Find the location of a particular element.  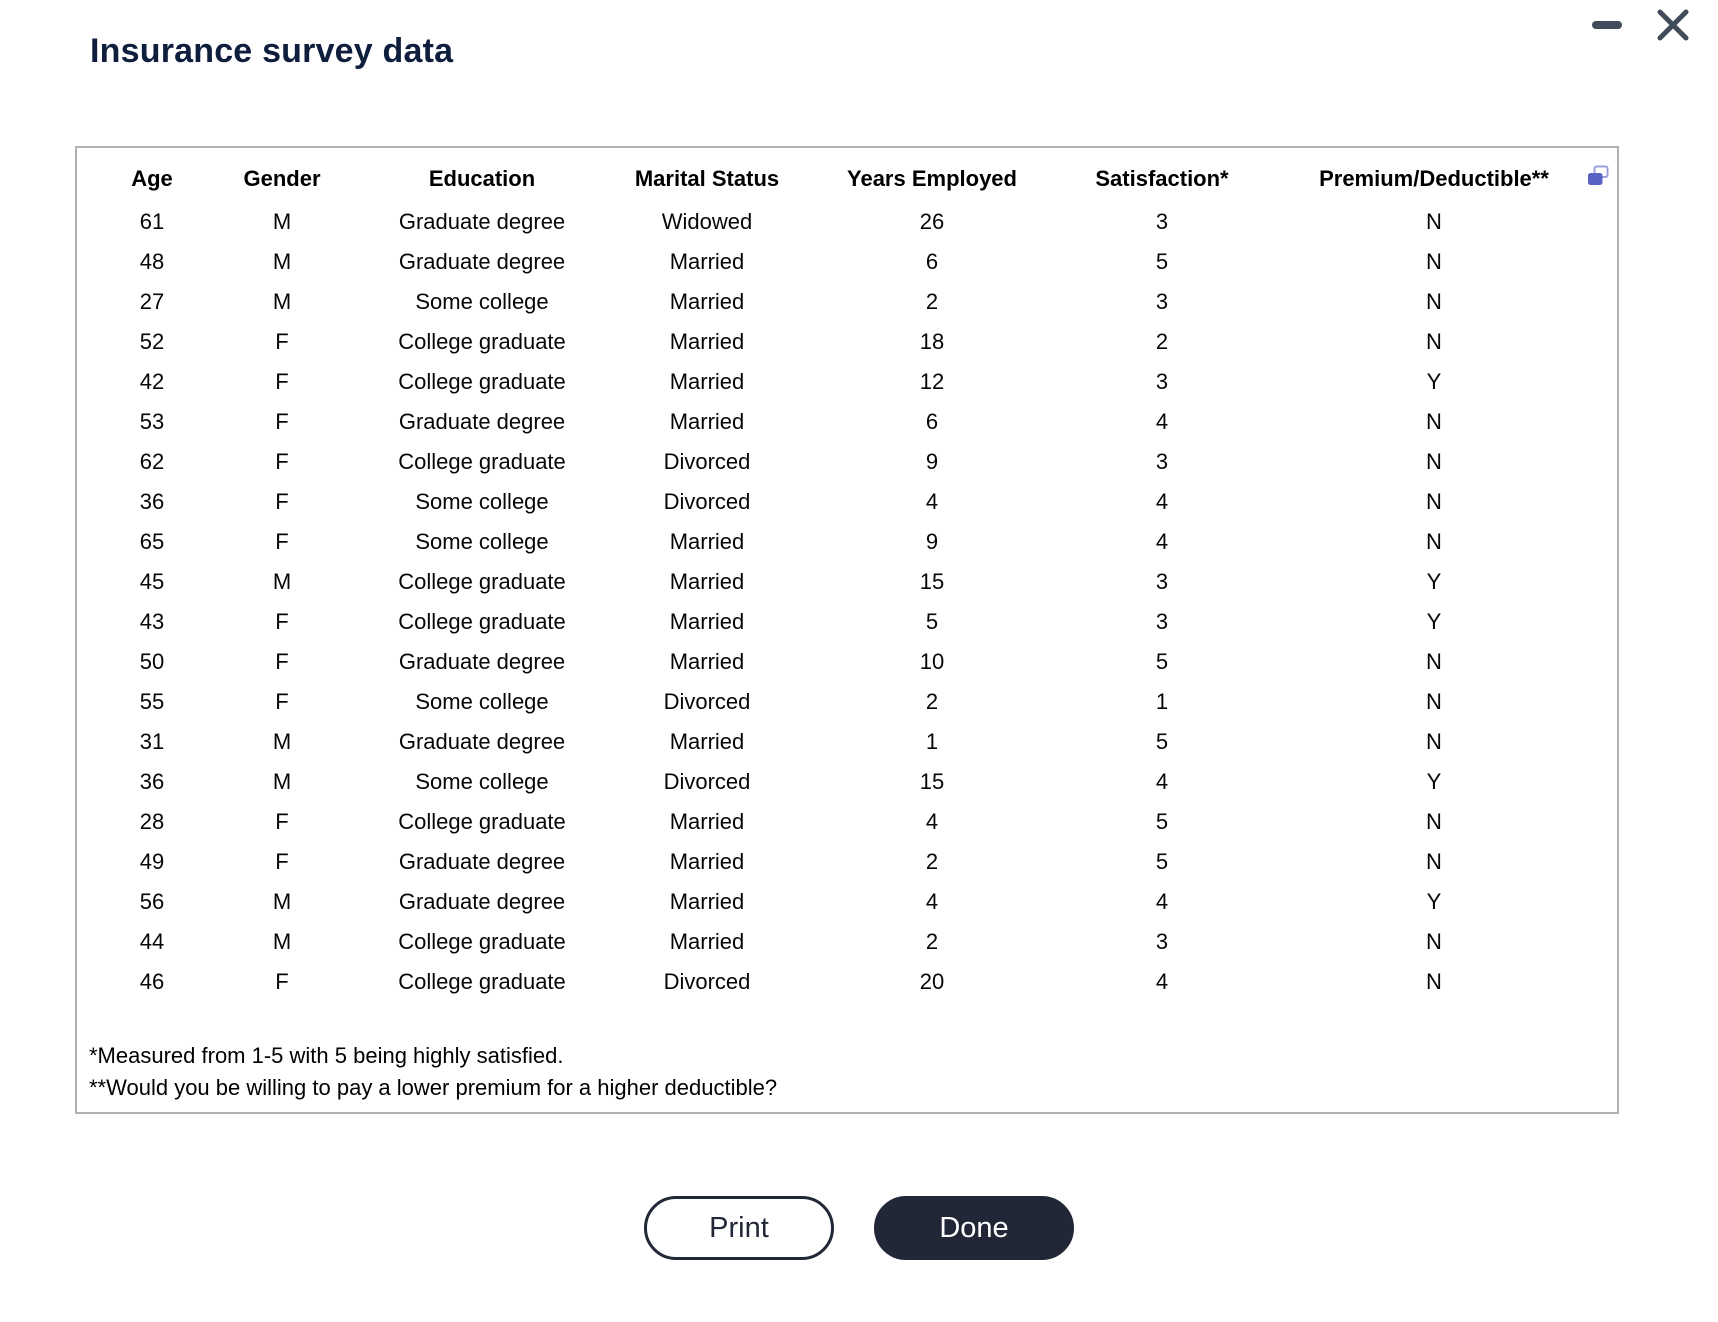

table-row: 44 M College graduate Married 2 3 N is located at coordinates (849, 942).